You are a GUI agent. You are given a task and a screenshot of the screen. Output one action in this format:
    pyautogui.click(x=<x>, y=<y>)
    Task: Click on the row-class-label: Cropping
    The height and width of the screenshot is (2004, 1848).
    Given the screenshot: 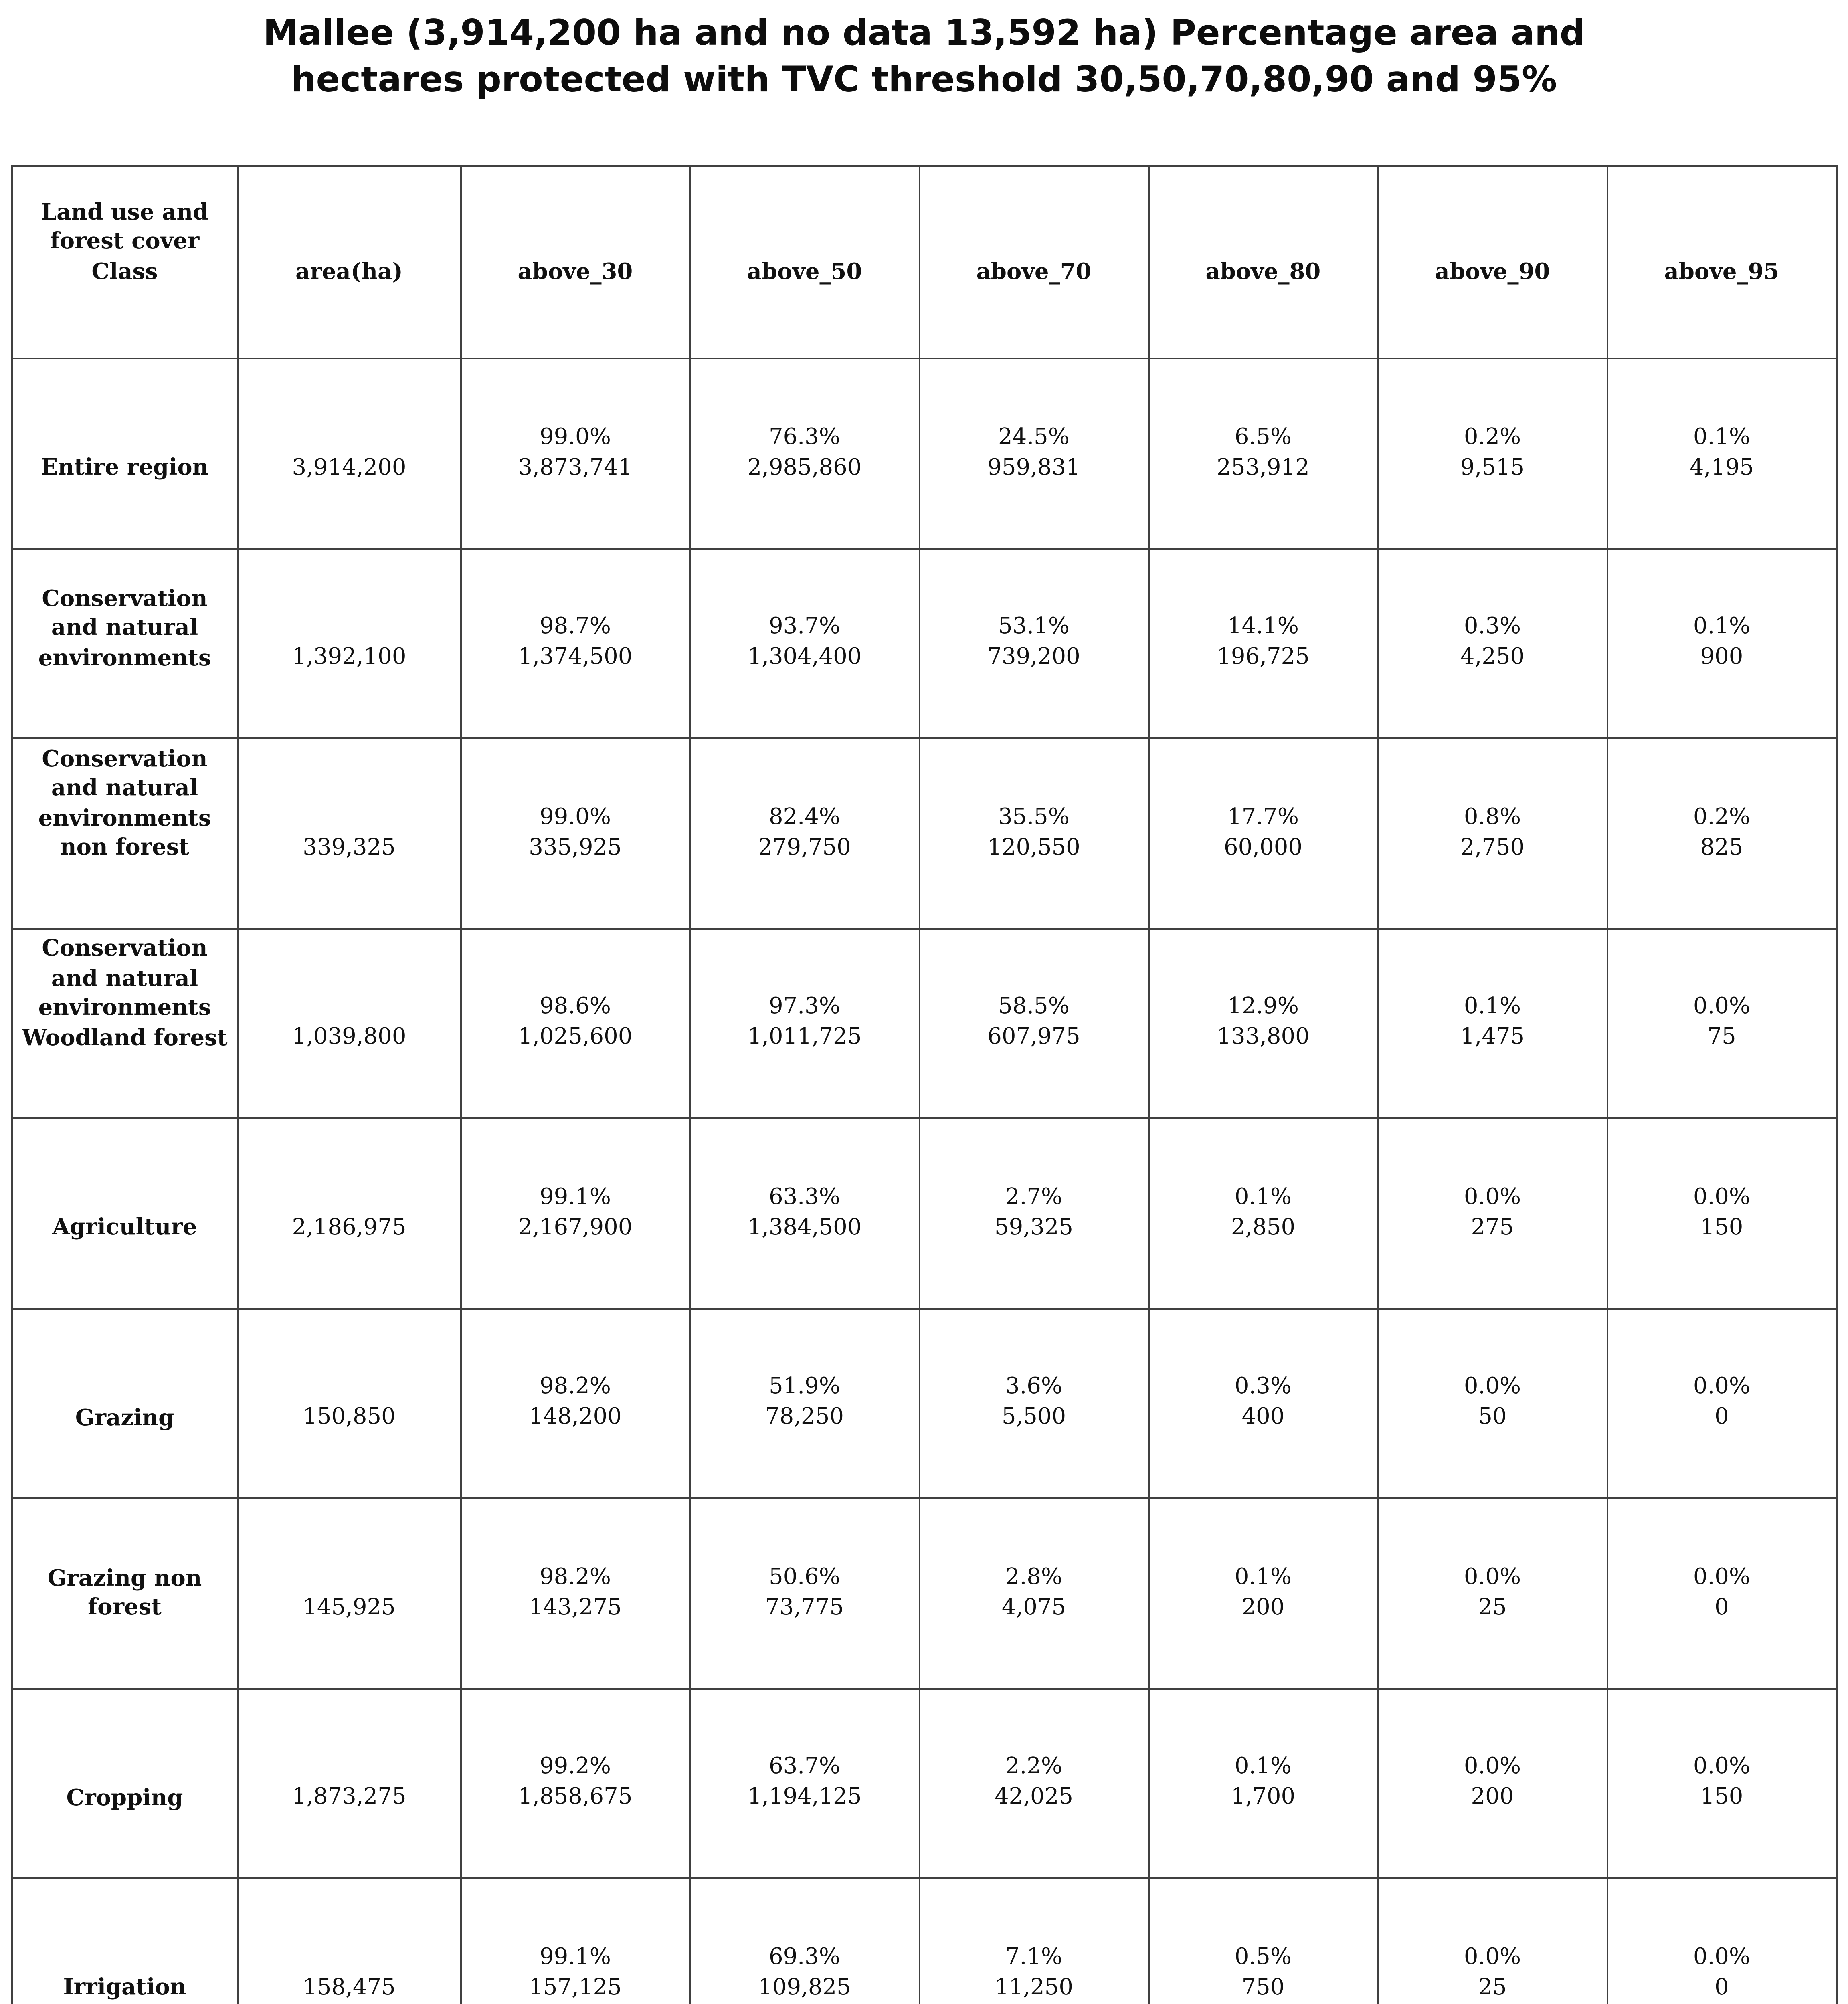 What is the action you would take?
    pyautogui.click(x=125, y=1783)
    